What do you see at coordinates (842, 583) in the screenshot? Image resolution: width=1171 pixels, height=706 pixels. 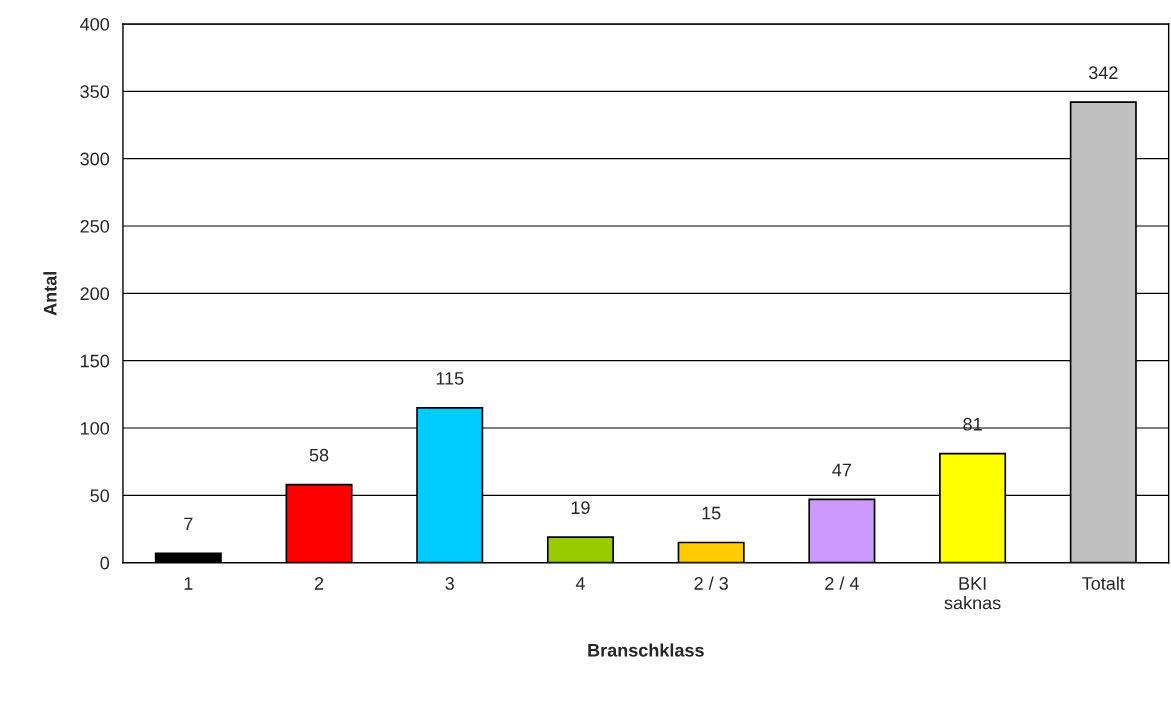 I see `x-tick-label: 2 / 4` at bounding box center [842, 583].